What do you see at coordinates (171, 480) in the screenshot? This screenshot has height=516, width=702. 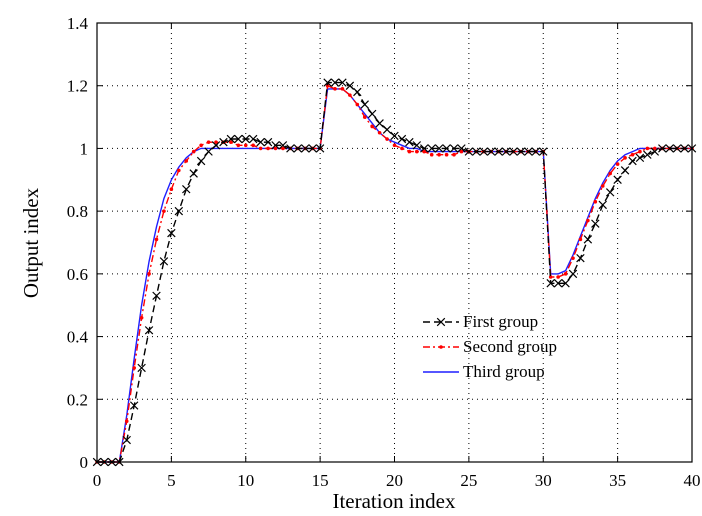 I see `x-tick-label: 5` at bounding box center [171, 480].